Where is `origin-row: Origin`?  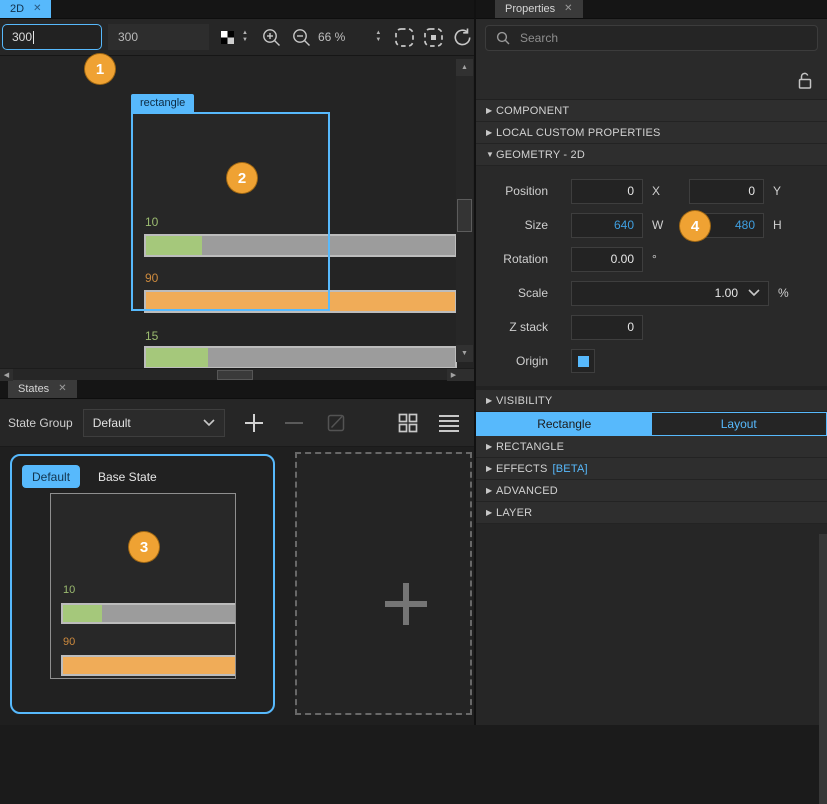 origin-row: Origin is located at coordinates (651, 361).